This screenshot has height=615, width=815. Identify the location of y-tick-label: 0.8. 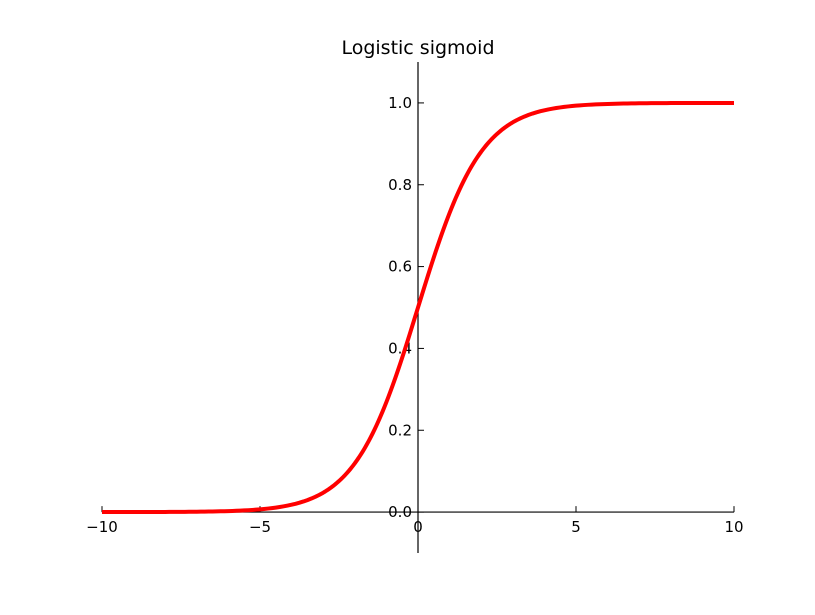
(400, 185).